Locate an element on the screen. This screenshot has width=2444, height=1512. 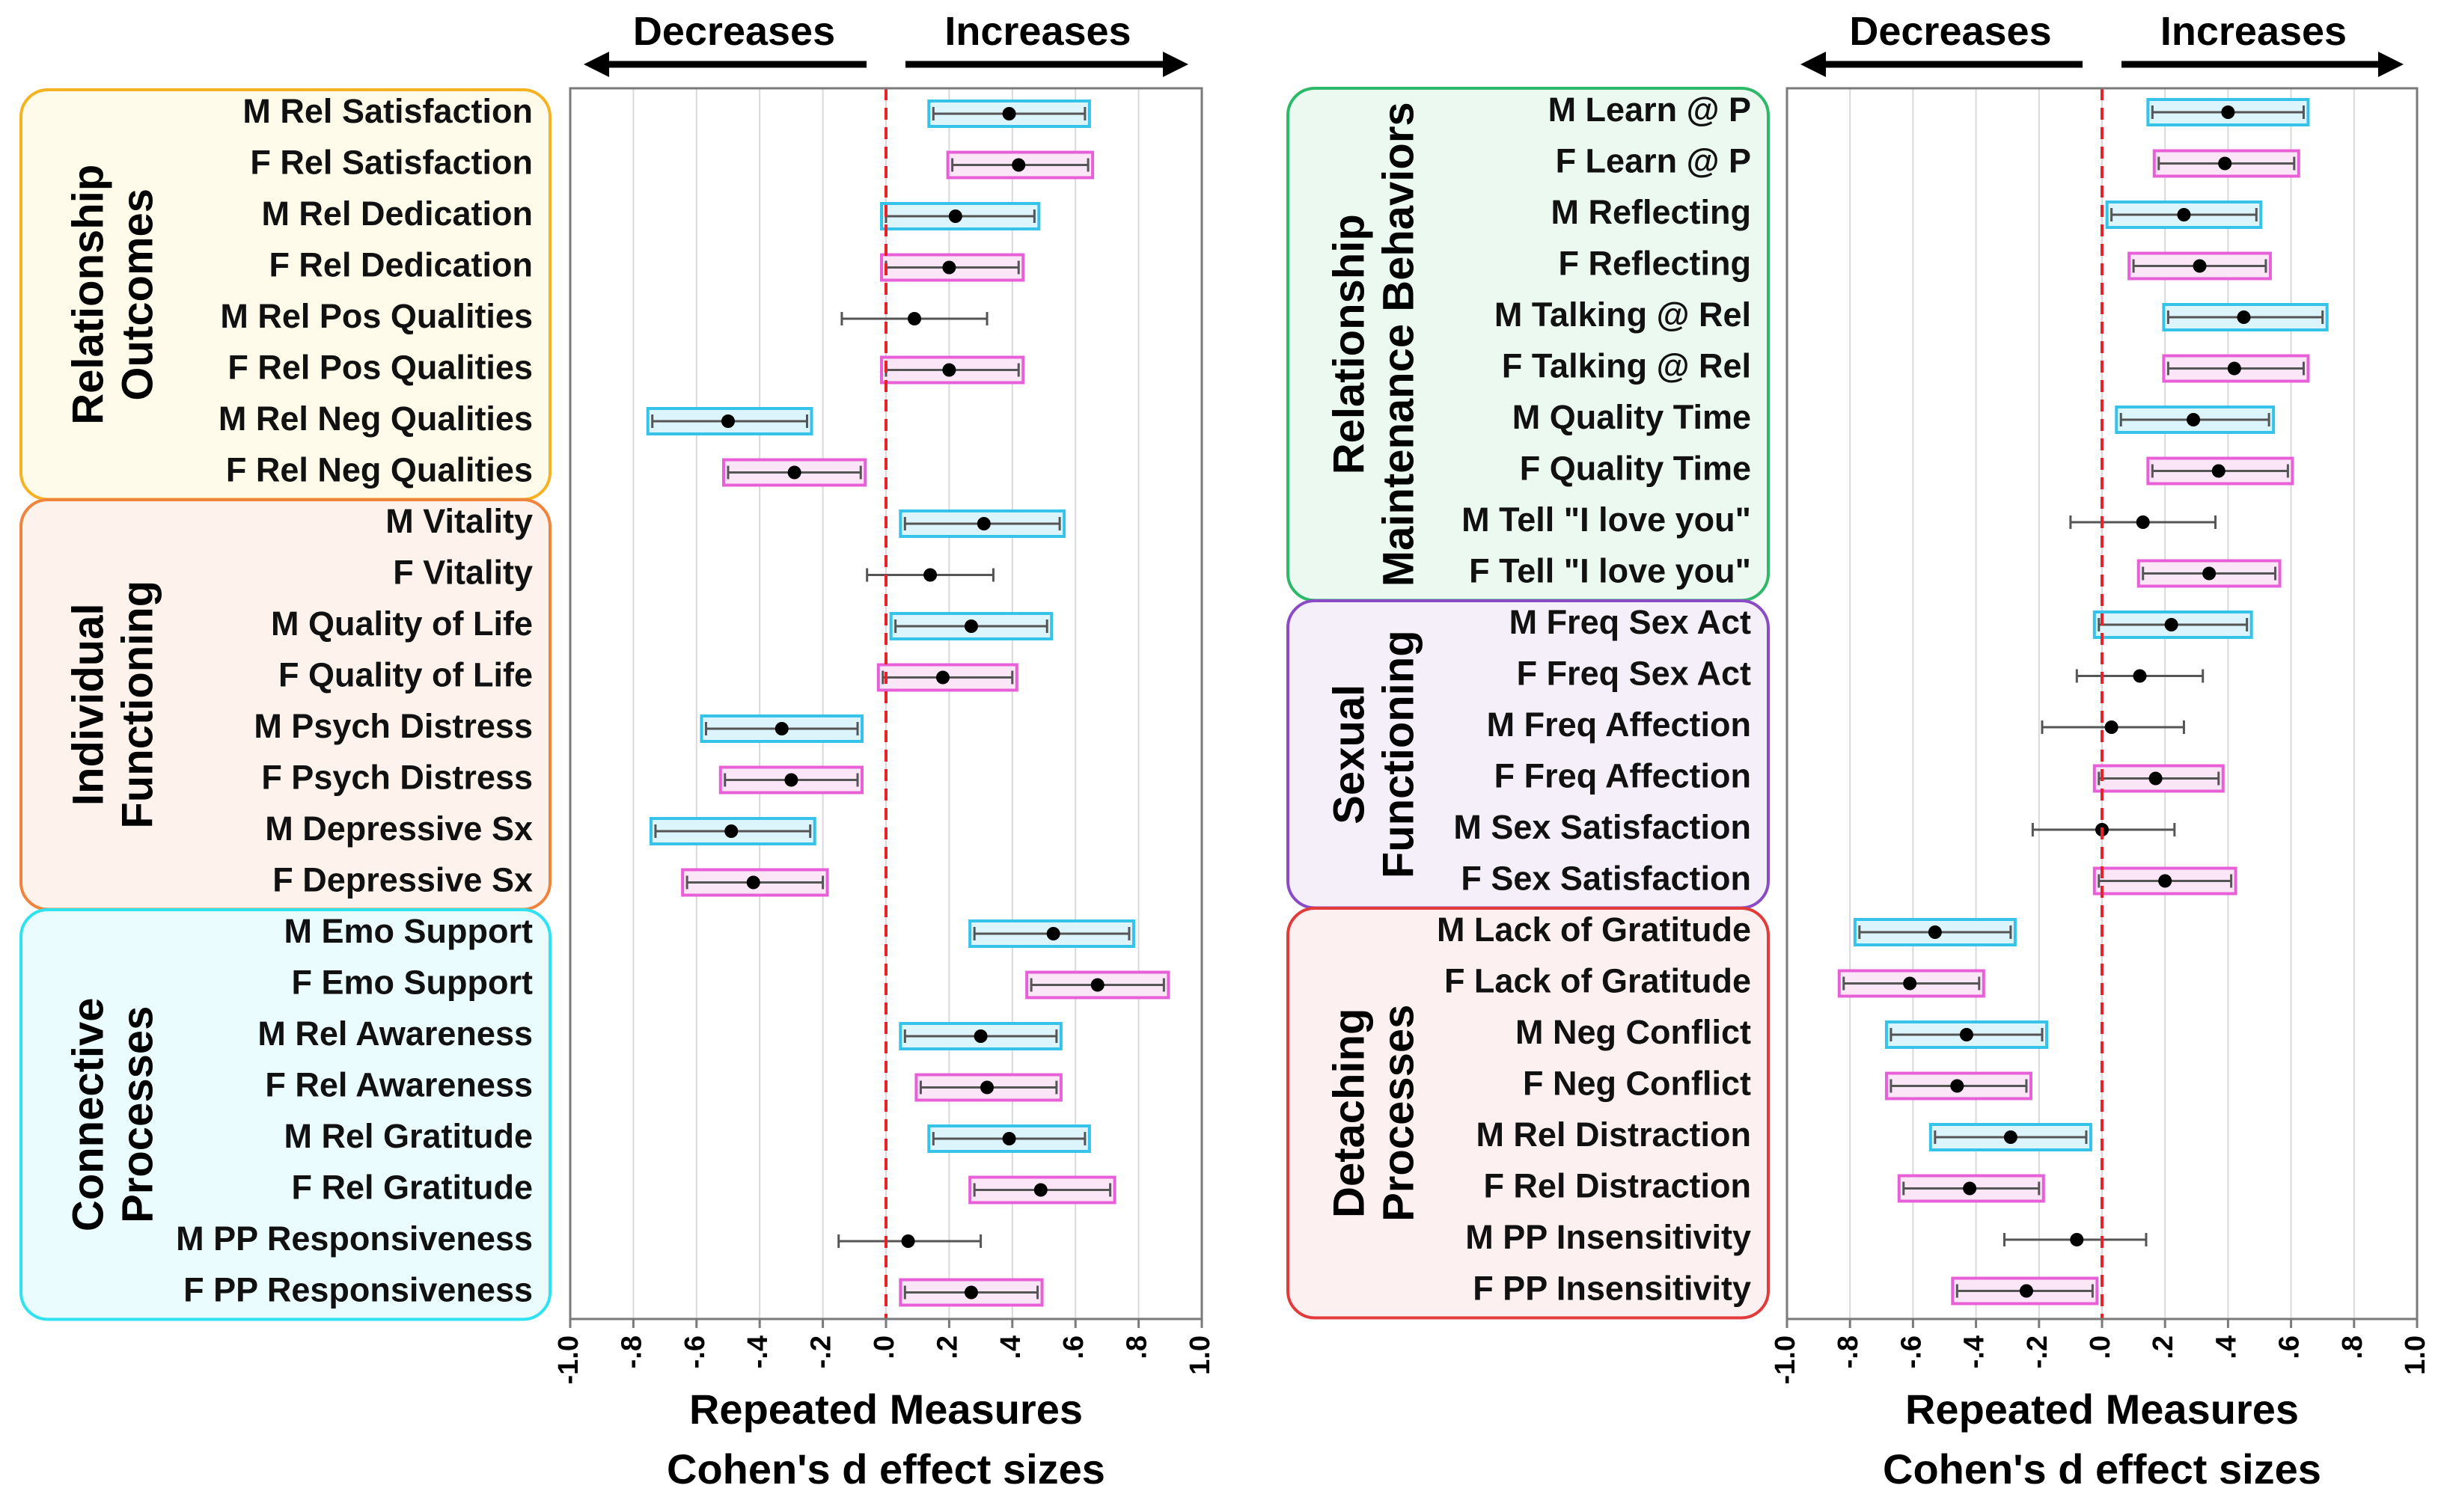
row-label: M Psych Distress is located at coordinates (394, 726).